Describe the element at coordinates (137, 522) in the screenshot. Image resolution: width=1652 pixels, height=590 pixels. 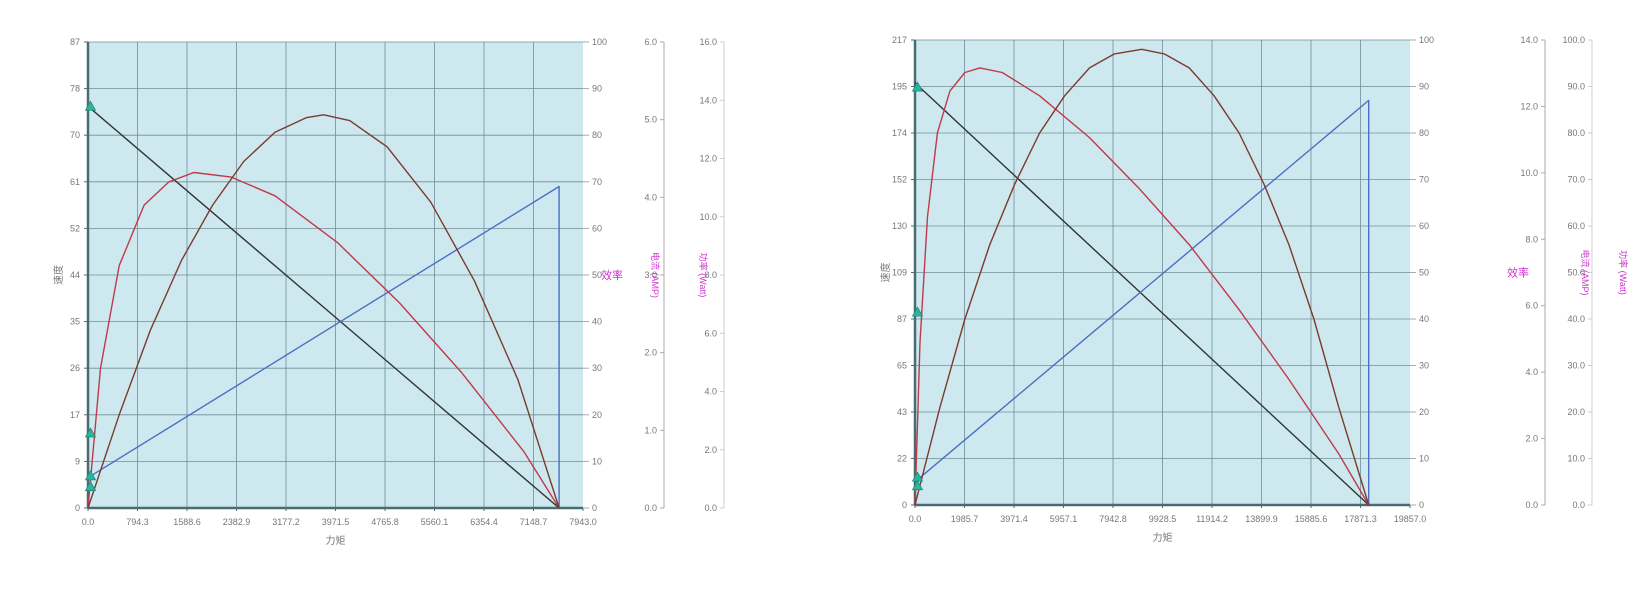
I see `x-tick-label: 794.3` at that location.